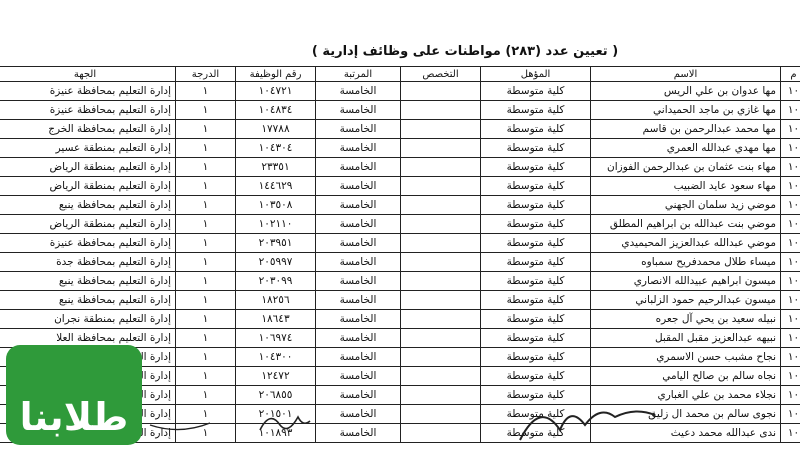 This screenshot has height=450, width=800. I want to click on cell-dept: إدارة التعليم بمنطقة الرياض, so click(88, 186).